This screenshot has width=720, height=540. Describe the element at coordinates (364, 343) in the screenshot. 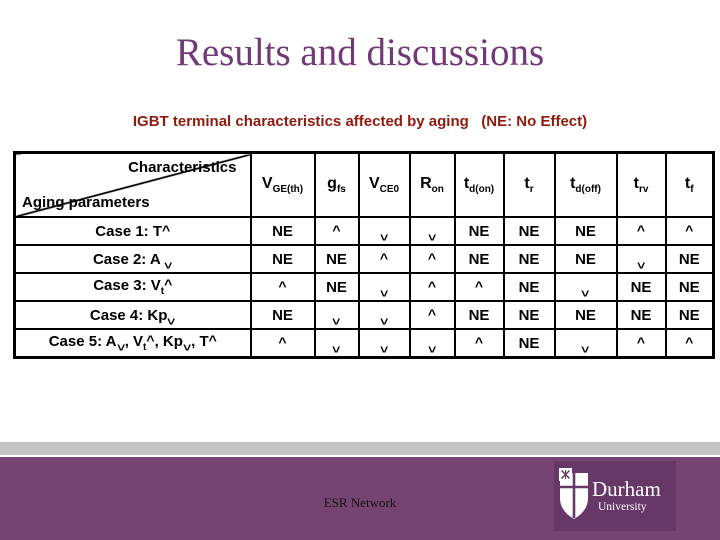

I see `table-row-case-5: Case 5: A^, Vt^, Kp^, T^ ^ ^ ^ ^ ^ NE ^ ^ ^` at that location.